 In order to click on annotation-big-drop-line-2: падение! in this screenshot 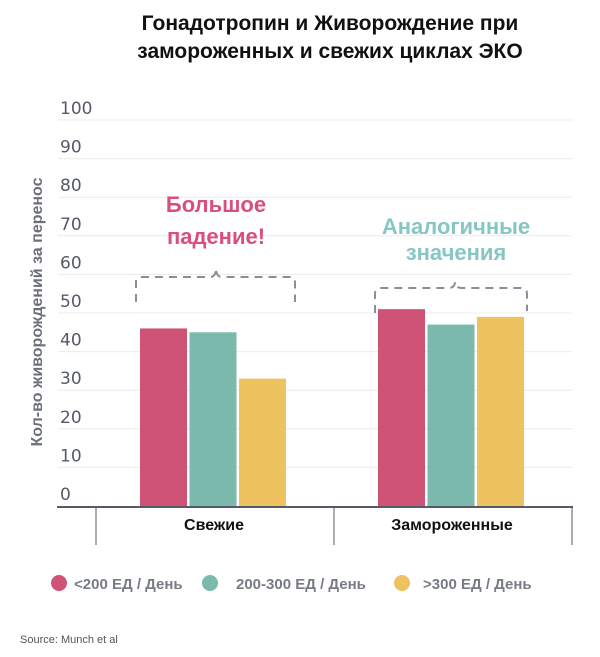, I will do `click(216, 236)`.